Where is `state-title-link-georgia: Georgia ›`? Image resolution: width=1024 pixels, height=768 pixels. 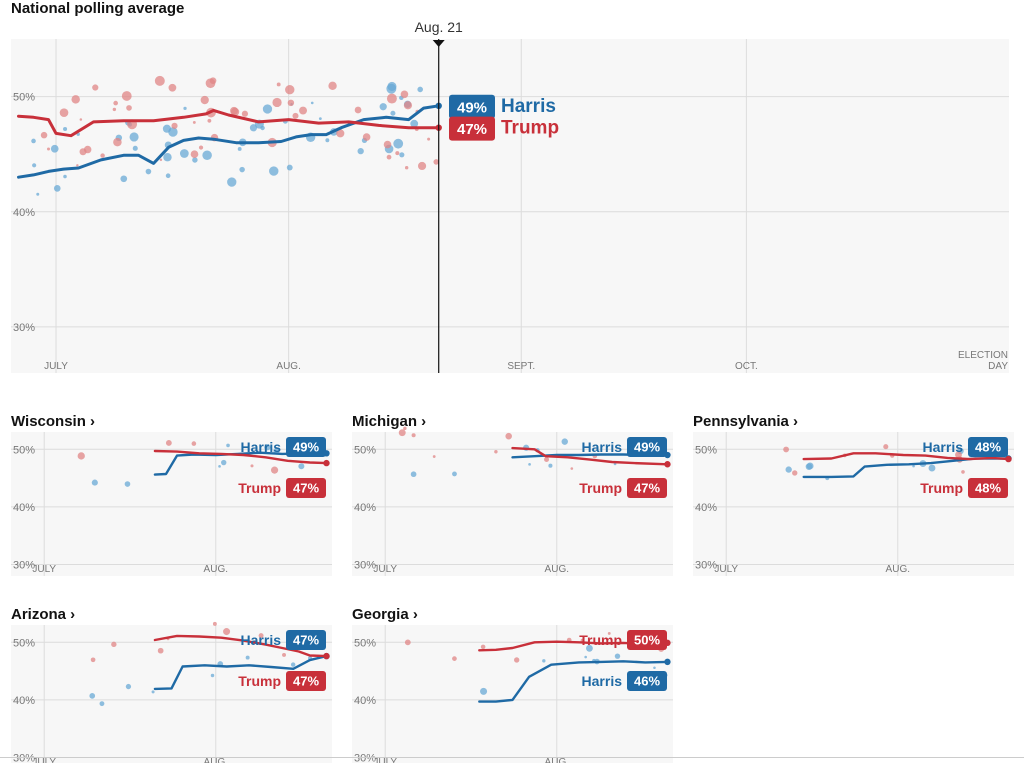
state-title-link-georgia: Georgia › is located at coordinates (385, 614).